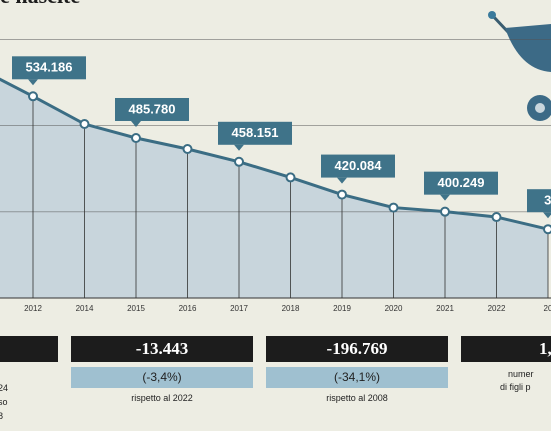 This screenshot has width=551, height=431. I want to click on x-tick-label: 2017, so click(239, 308).